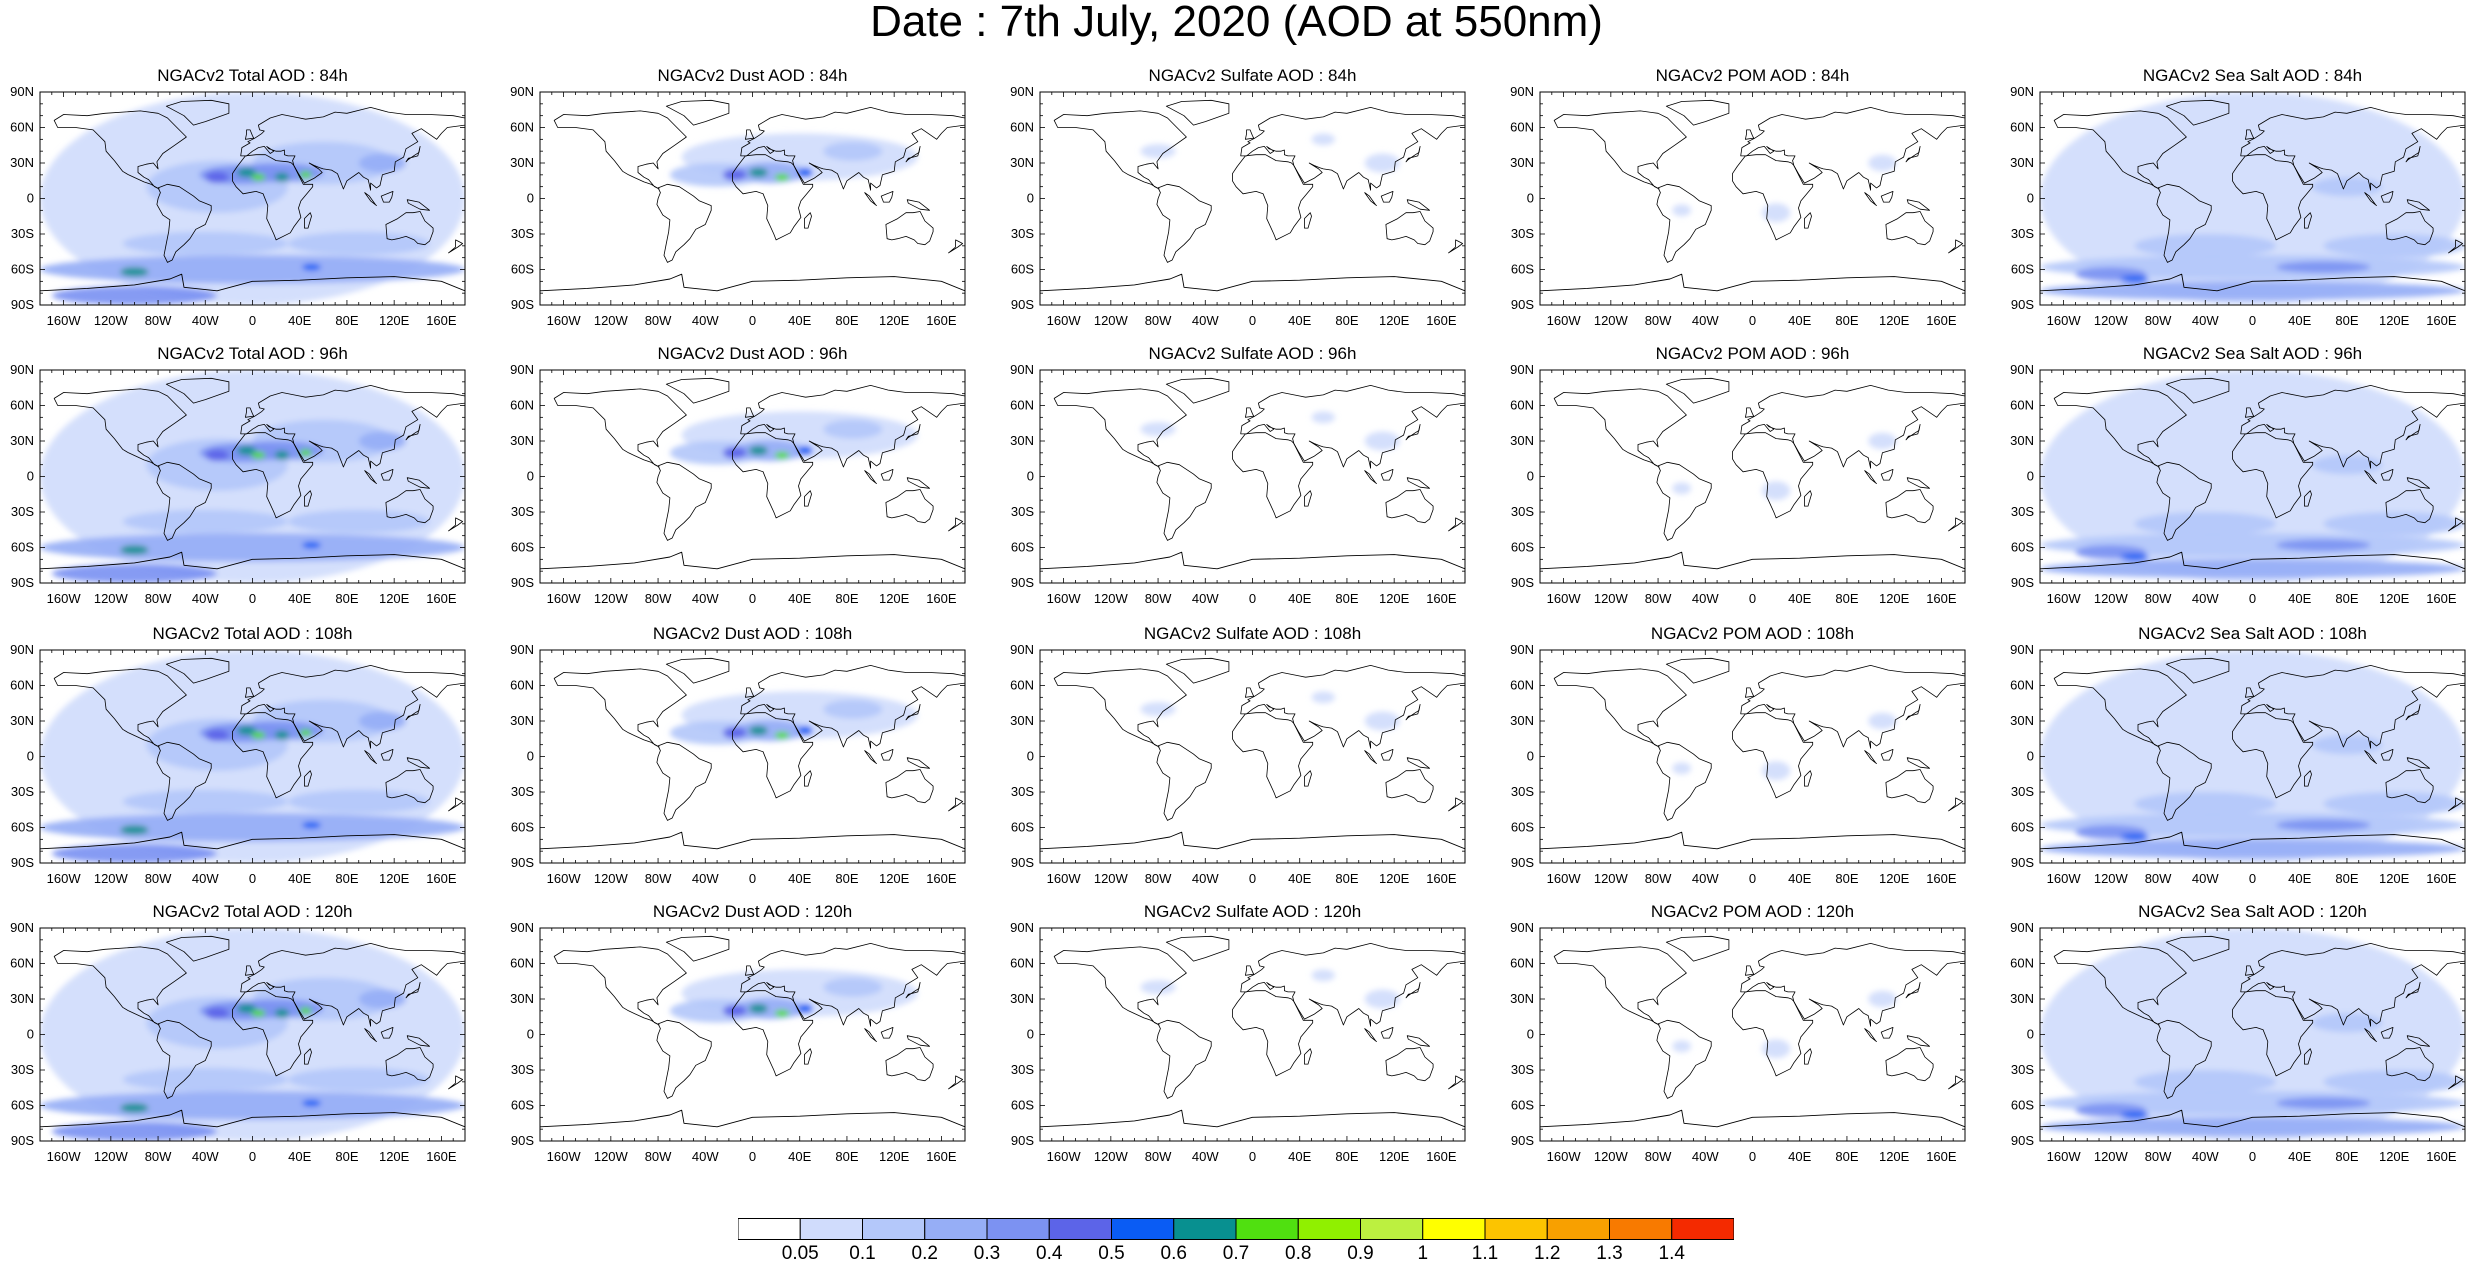 The height and width of the screenshot is (1264, 2473). Describe the element at coordinates (862, 1253) in the screenshot. I see `colorbar-label: 0.1` at that location.